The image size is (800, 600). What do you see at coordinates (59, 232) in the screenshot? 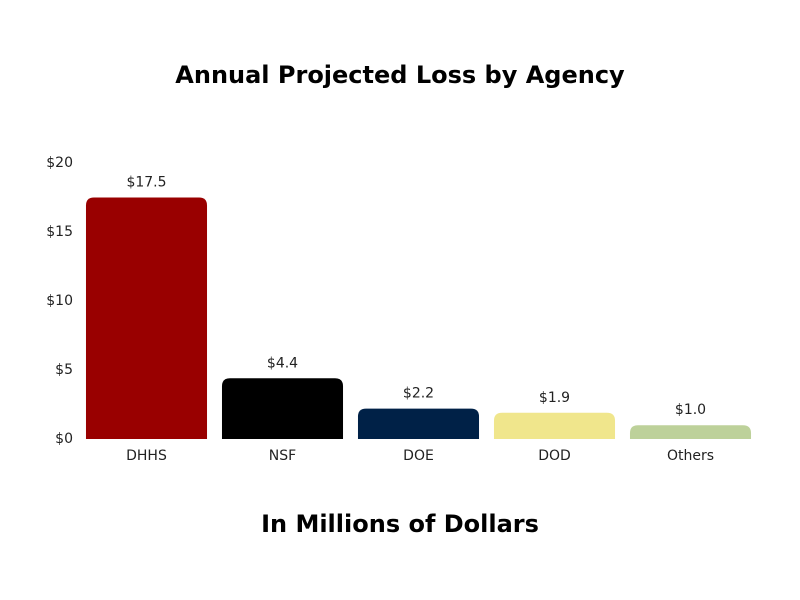
I see `y-tick-label: $15` at bounding box center [59, 232].